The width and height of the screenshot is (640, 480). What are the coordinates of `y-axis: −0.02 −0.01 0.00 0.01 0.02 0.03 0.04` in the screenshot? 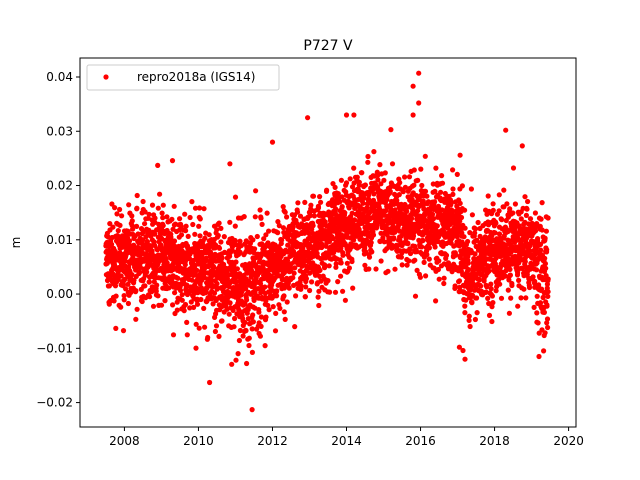 It's located at (58, 240).